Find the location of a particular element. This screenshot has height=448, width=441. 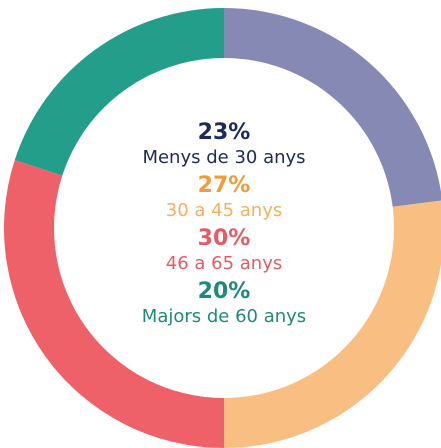

value-label: 20% is located at coordinates (224, 291).